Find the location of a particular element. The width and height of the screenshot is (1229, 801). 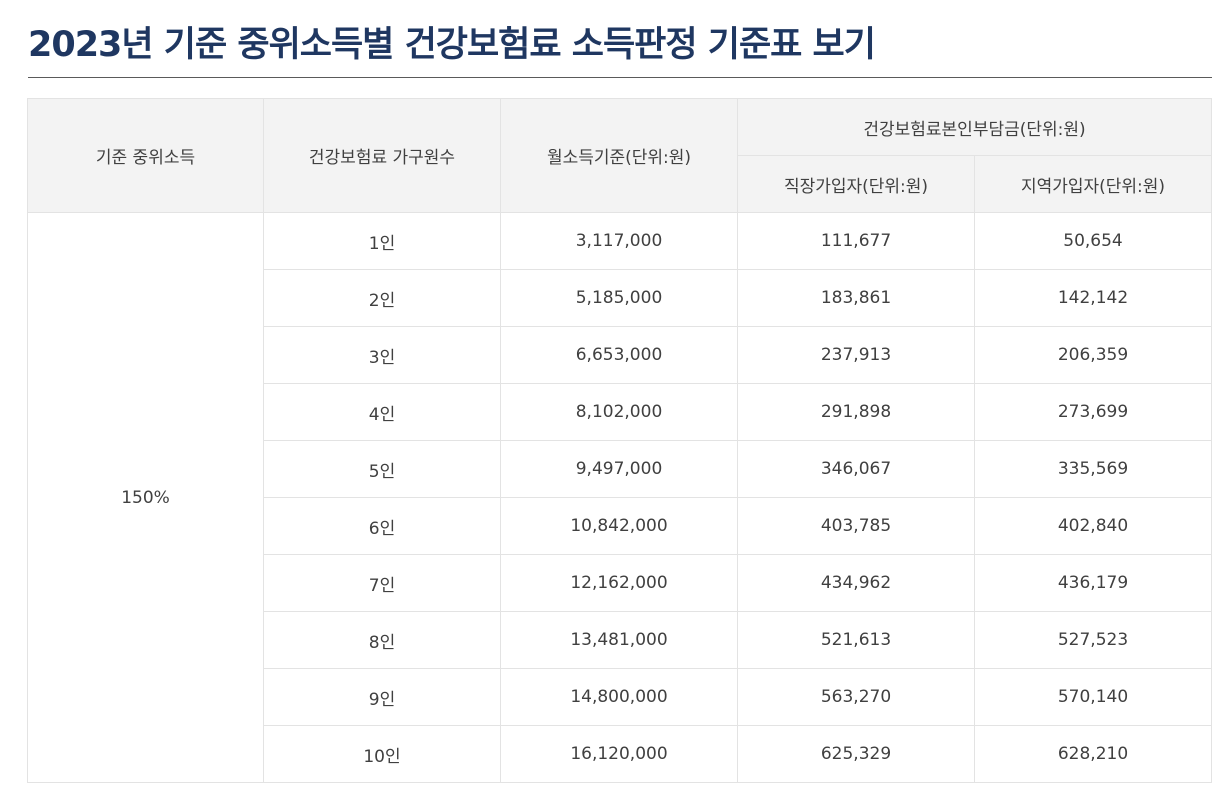

regional-premium-cell: 273,699 is located at coordinates (1093, 412).